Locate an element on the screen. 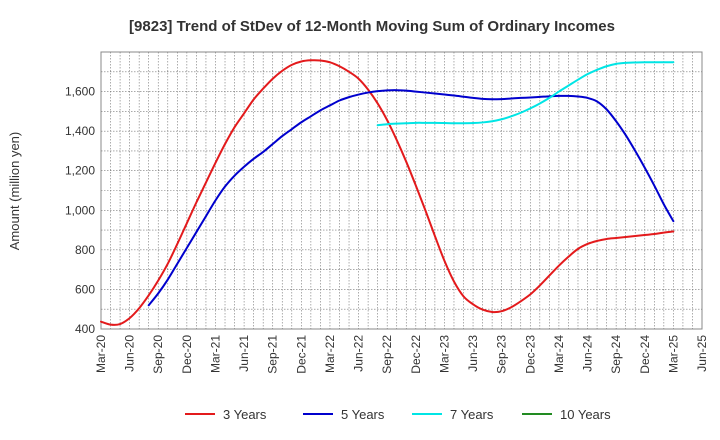 Image resolution: width=720 pixels, height=440 pixels. x-tick-label: Mar-23 is located at coordinates (444, 354).